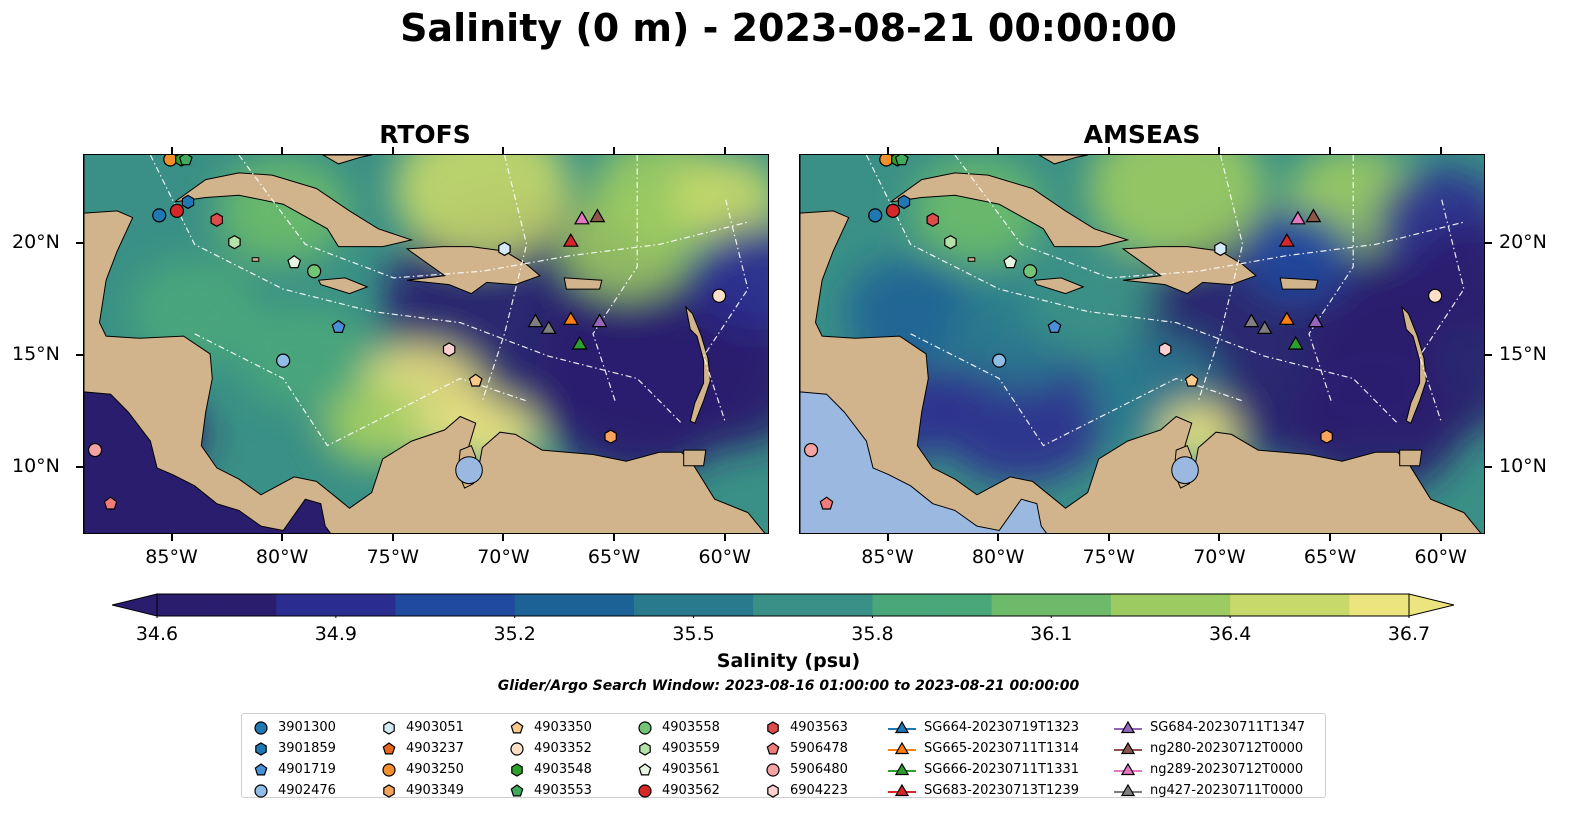 The height and width of the screenshot is (827, 1577). I want to click on lon-tick-label: 85°W, so click(887, 557).